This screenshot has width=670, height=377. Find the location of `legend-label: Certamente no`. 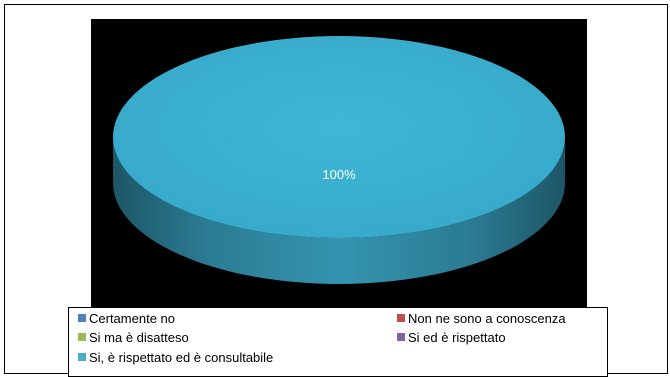

legend-label: Certamente no is located at coordinates (132, 318).